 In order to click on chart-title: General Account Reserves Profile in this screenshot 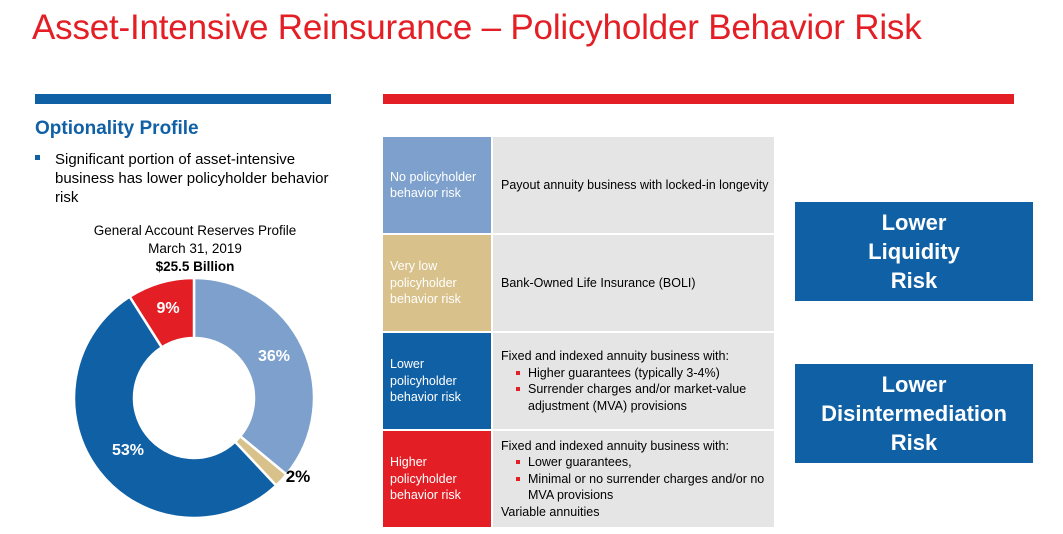, I will do `click(195, 230)`.